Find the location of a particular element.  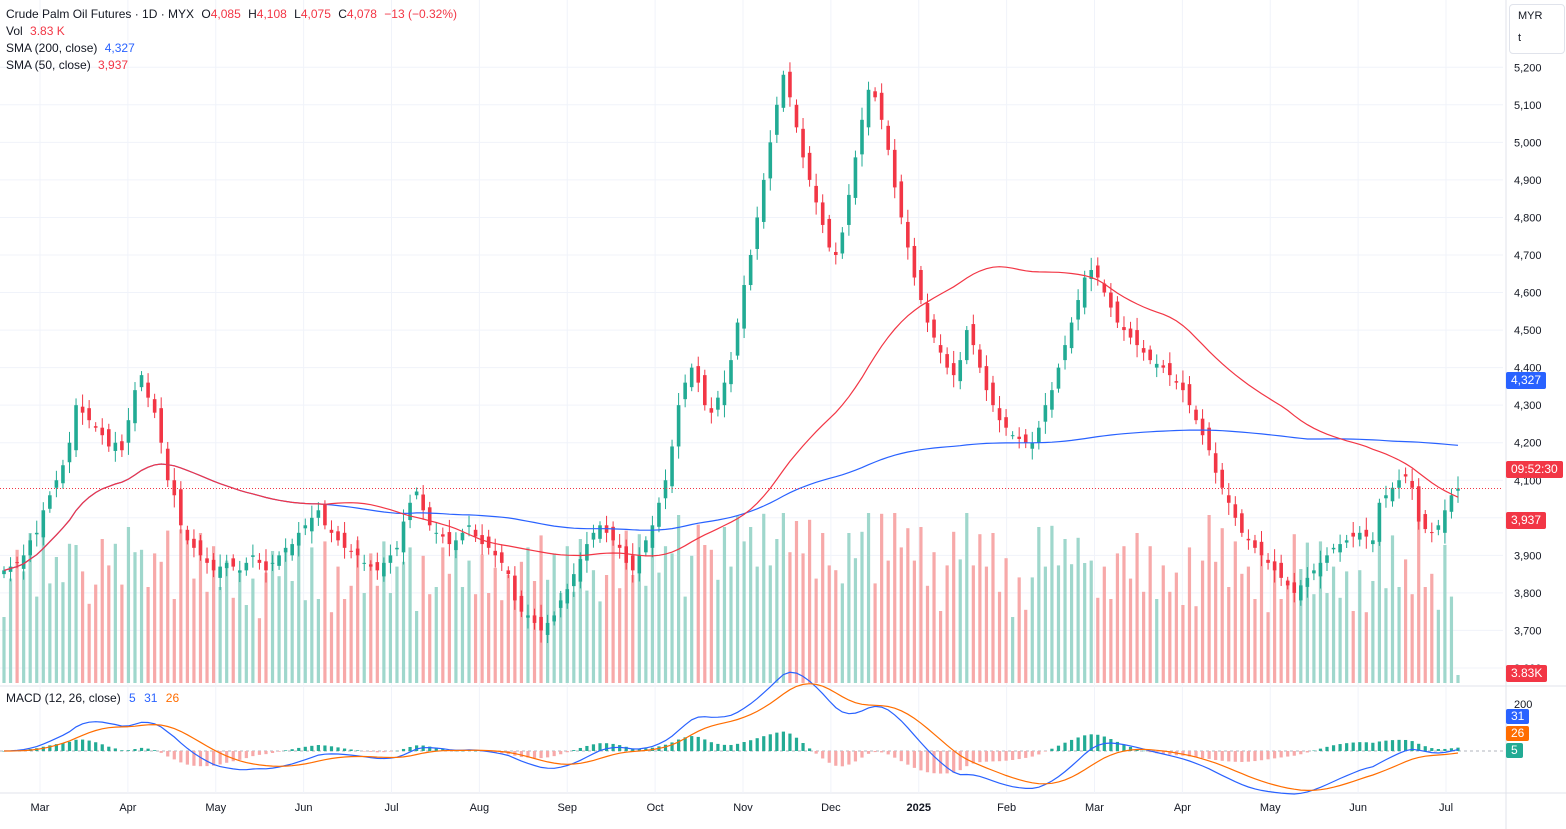

sma200-price-tag: 4,327 is located at coordinates (1526, 380).